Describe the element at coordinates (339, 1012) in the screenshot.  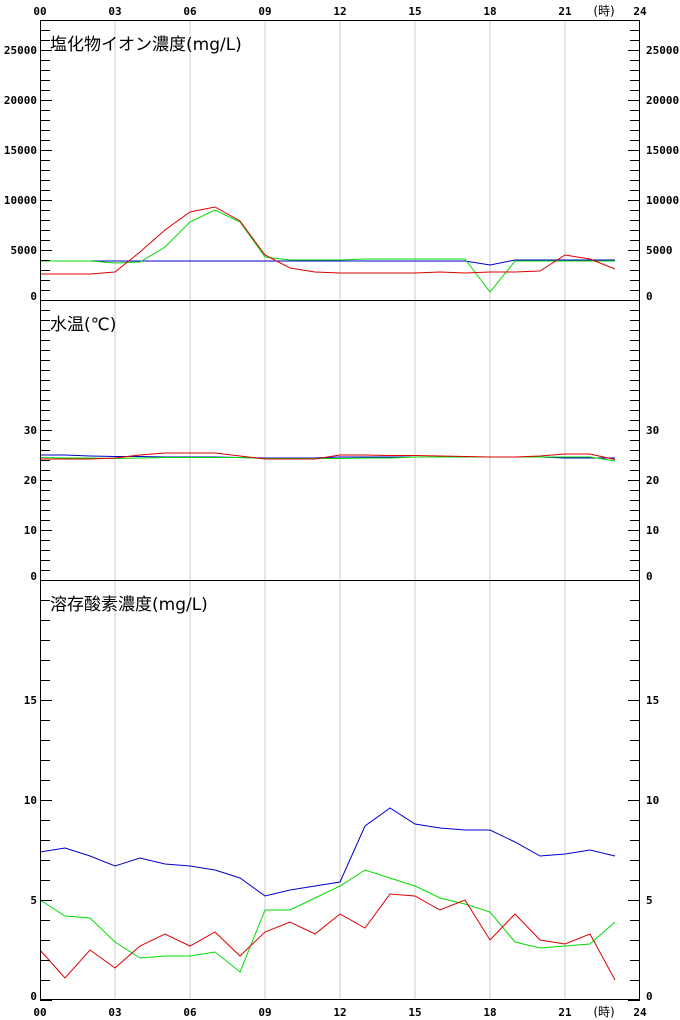
I see `x-tick-label-bottom: 12` at that location.